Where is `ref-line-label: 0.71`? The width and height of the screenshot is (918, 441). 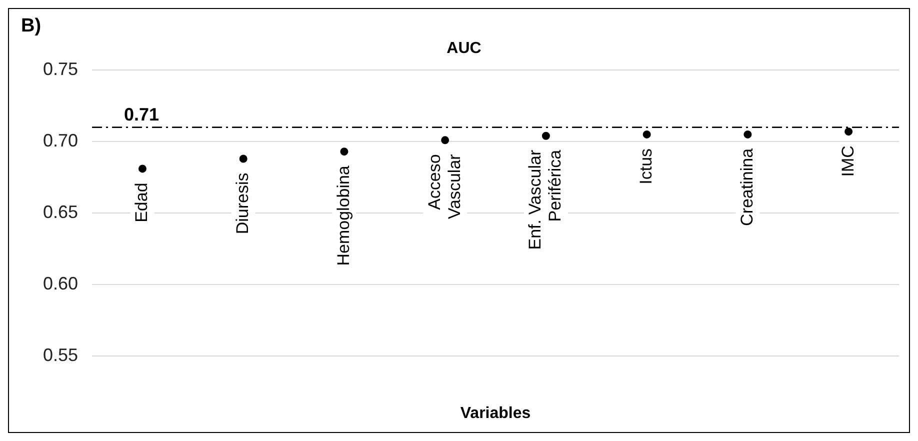
ref-line-label: 0.71 is located at coordinates (142, 114).